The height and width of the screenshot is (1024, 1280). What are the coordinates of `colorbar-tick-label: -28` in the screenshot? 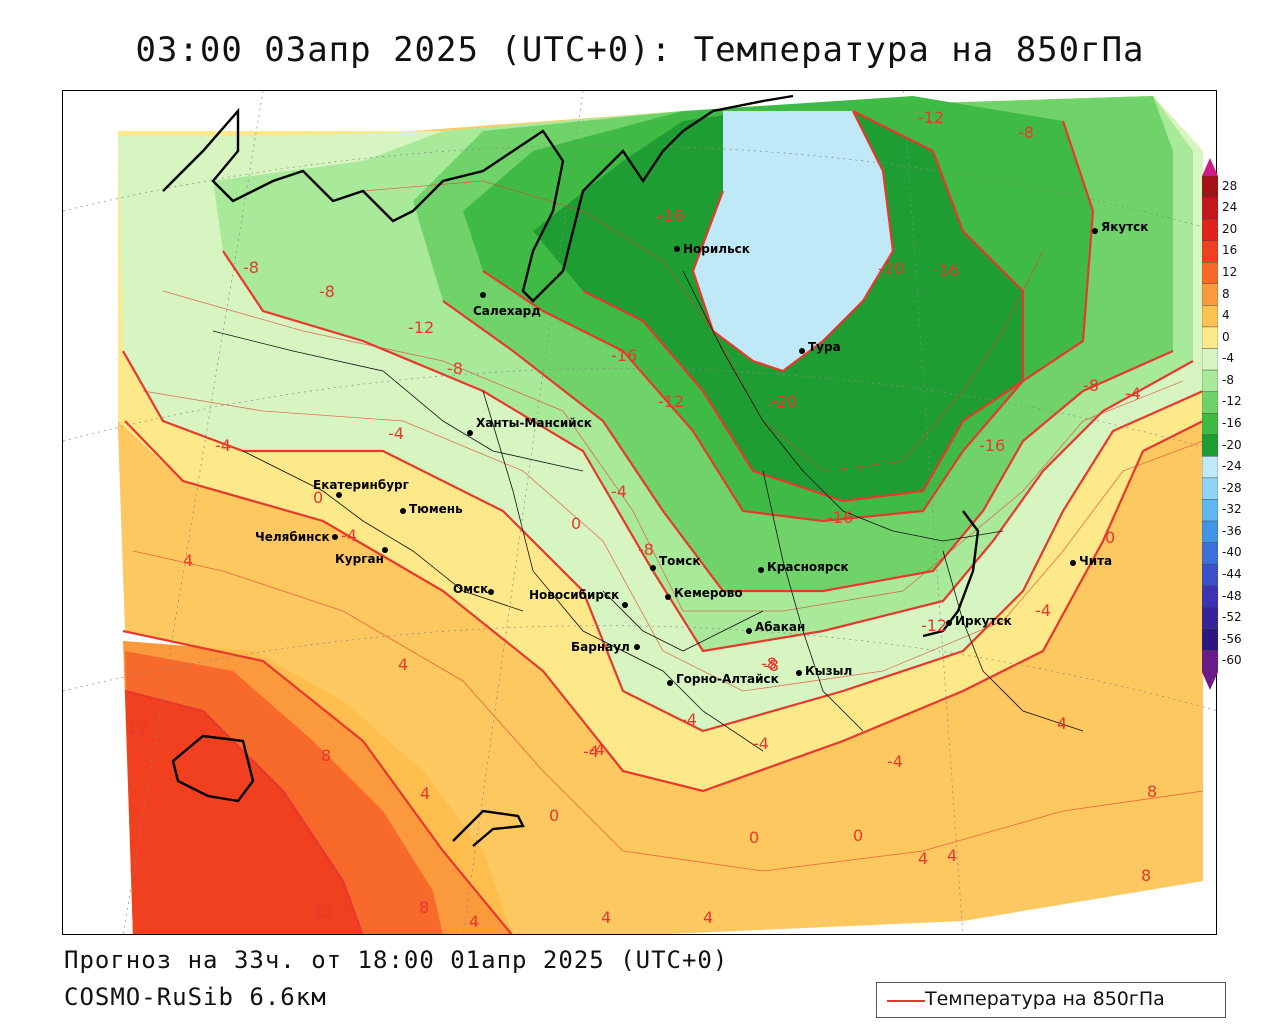 It's located at (1232, 487).